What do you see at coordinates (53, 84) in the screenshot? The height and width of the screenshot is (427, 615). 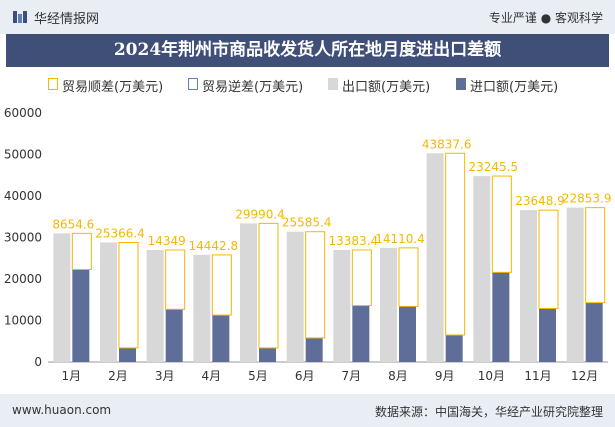 I see `legend-swatch-surplus` at bounding box center [53, 84].